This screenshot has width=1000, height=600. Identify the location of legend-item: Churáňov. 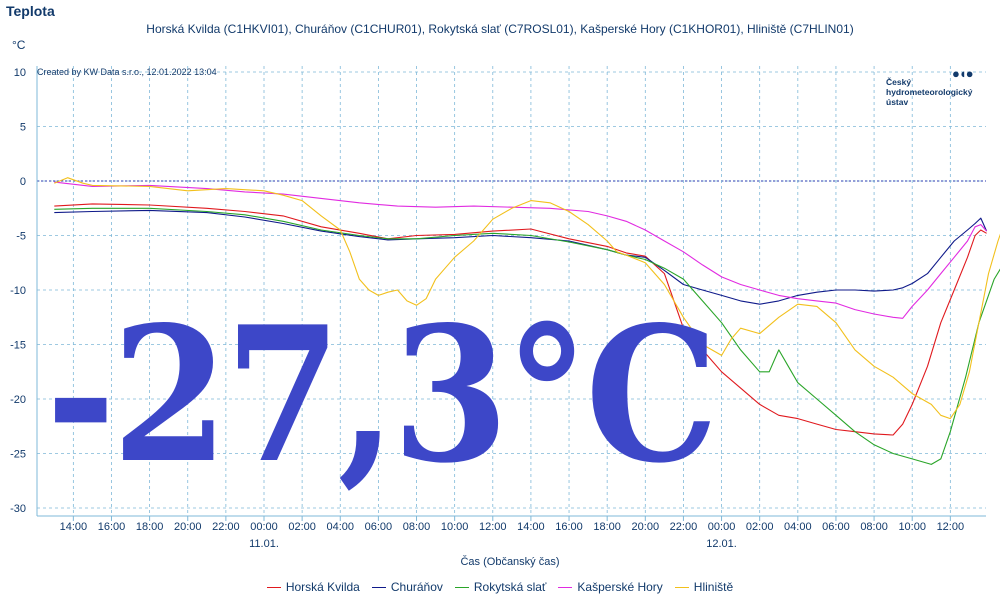
(407, 587).